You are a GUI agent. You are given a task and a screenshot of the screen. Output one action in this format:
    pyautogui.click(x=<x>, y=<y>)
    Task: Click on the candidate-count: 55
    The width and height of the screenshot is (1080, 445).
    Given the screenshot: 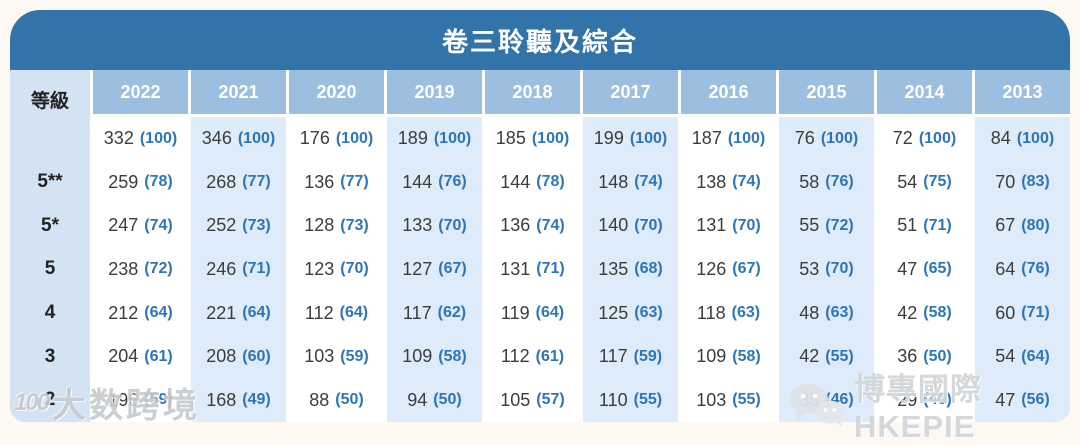 What is the action you would take?
    pyautogui.click(x=809, y=225)
    